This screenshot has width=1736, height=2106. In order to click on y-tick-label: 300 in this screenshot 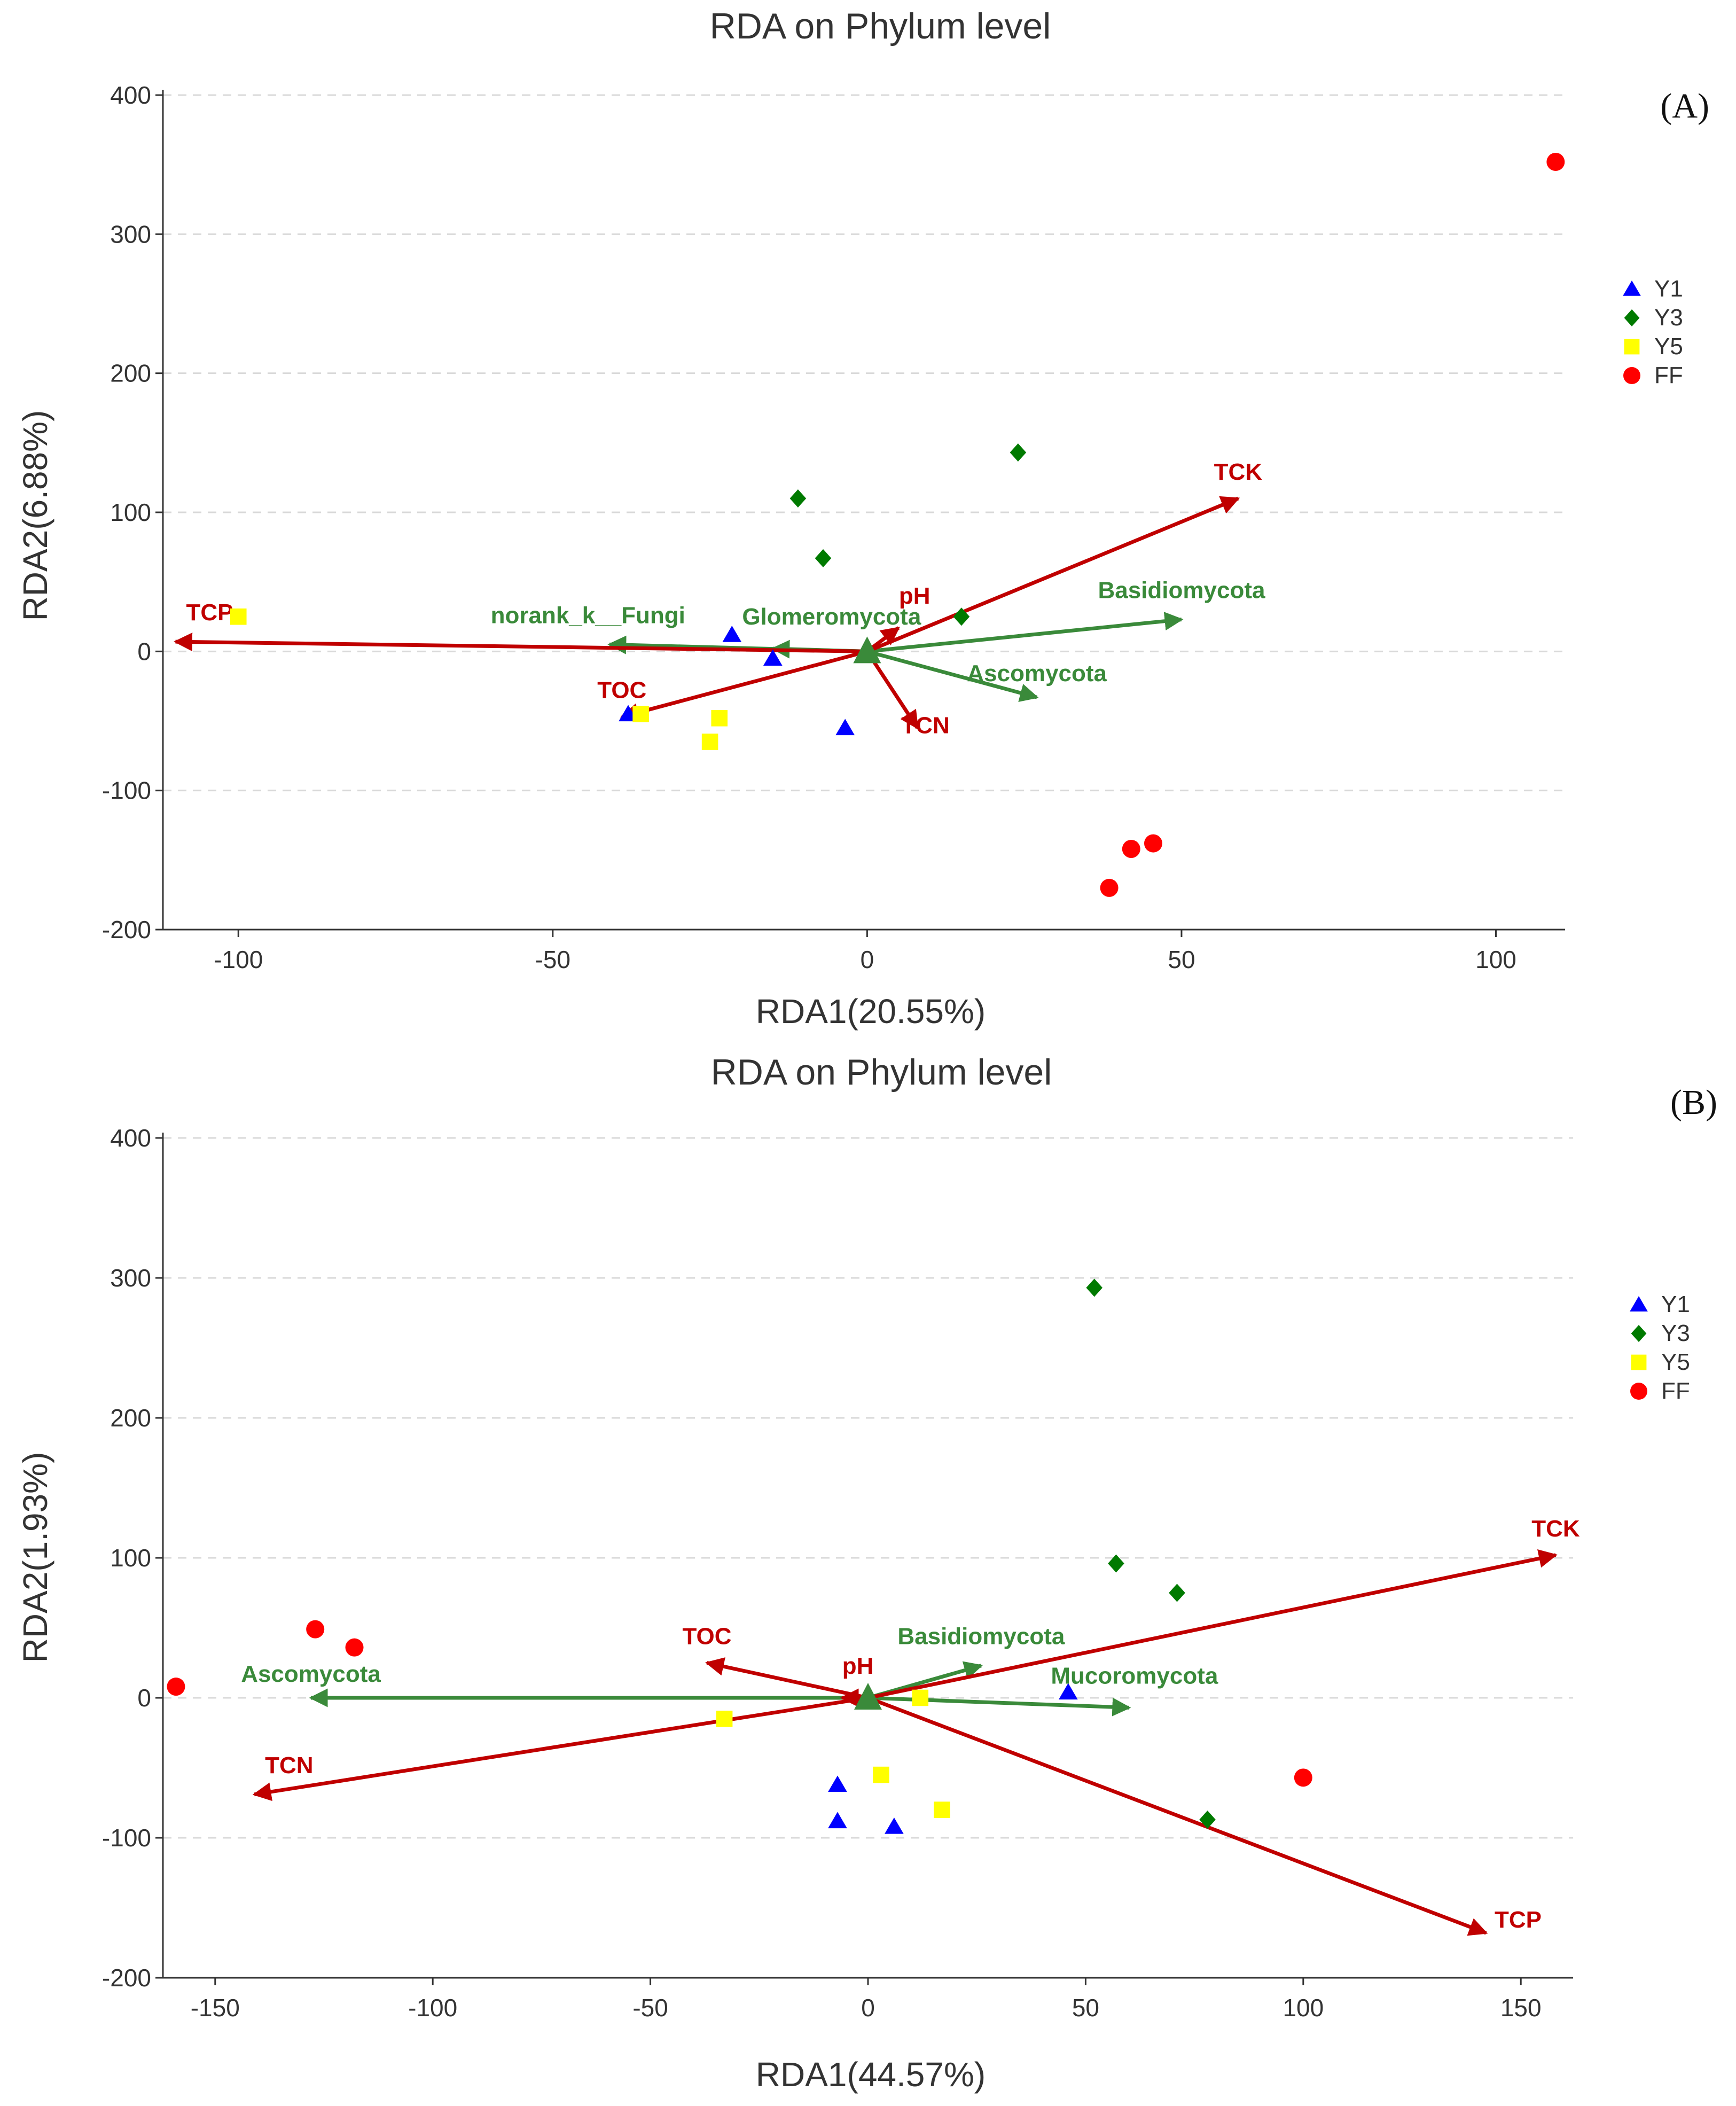, I will do `click(131, 1278)`.